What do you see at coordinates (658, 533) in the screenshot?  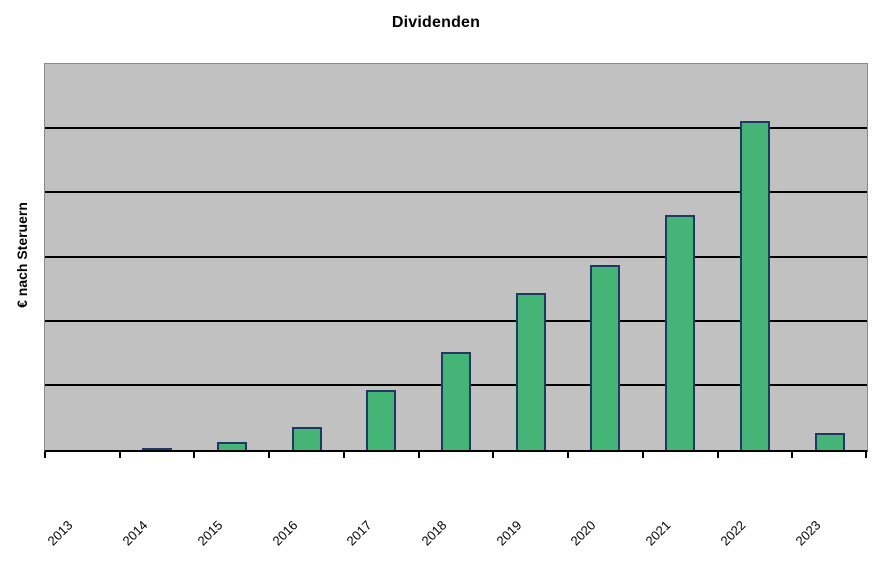 I see `x-tick-label-2021: 2021` at bounding box center [658, 533].